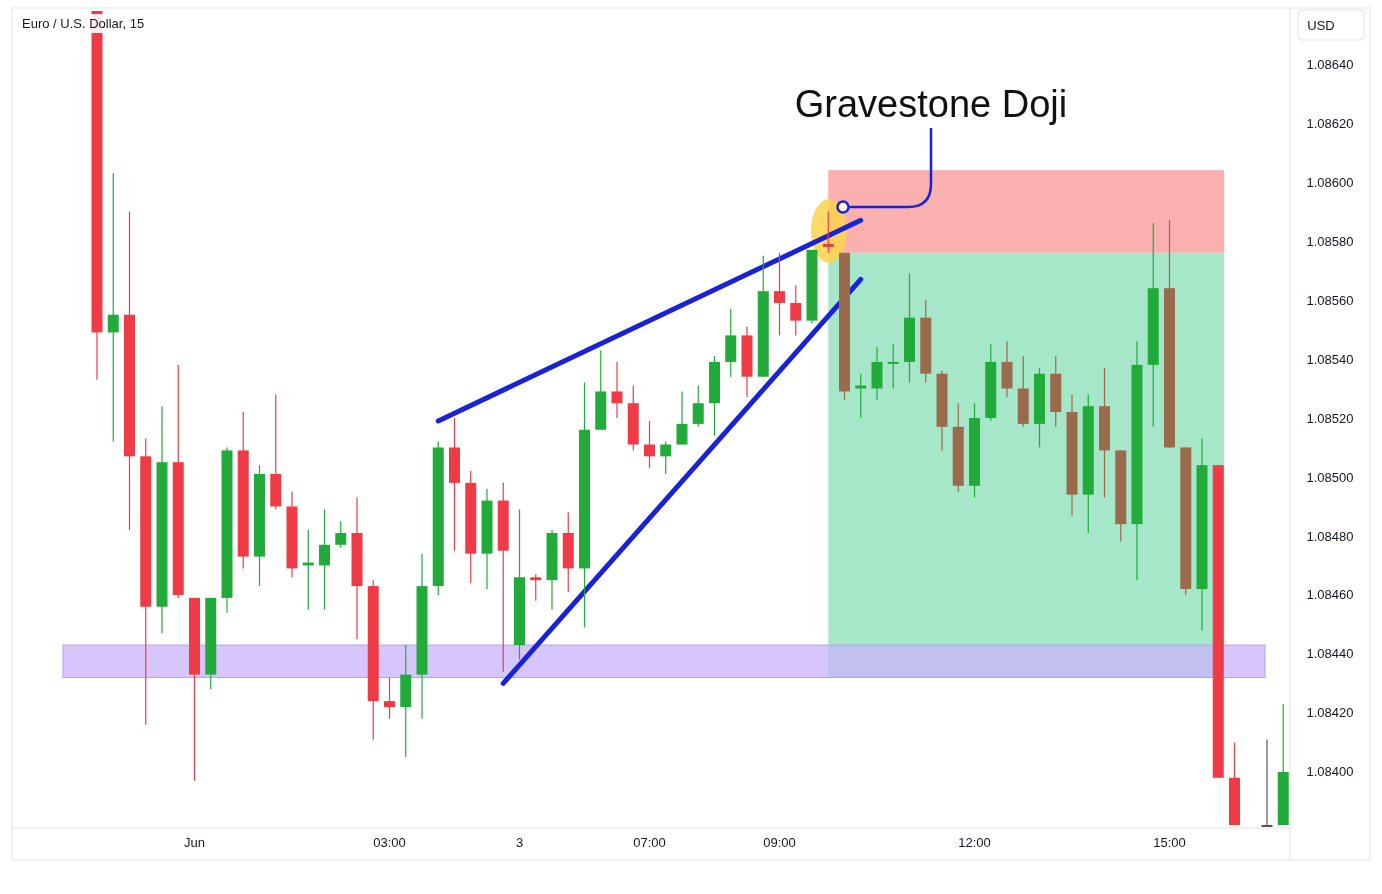  Describe the element at coordinates (1330, 241) in the screenshot. I see `y-tick-label: 1.08580` at that location.